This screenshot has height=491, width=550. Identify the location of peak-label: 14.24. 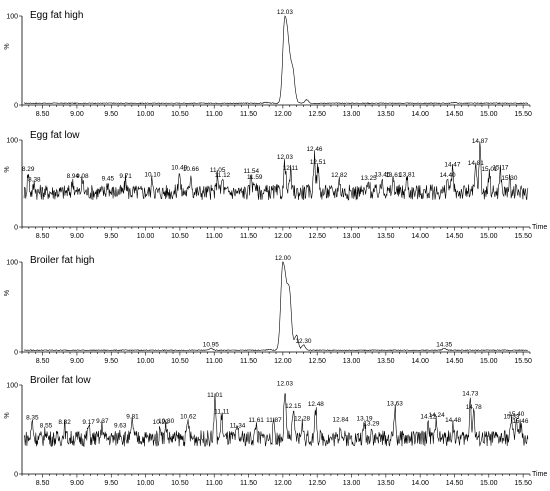
(437, 415).